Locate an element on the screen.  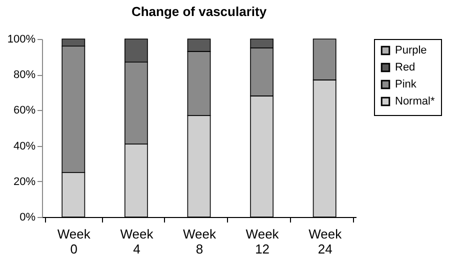
x-tick-label: Week 4 is located at coordinates (137, 241).